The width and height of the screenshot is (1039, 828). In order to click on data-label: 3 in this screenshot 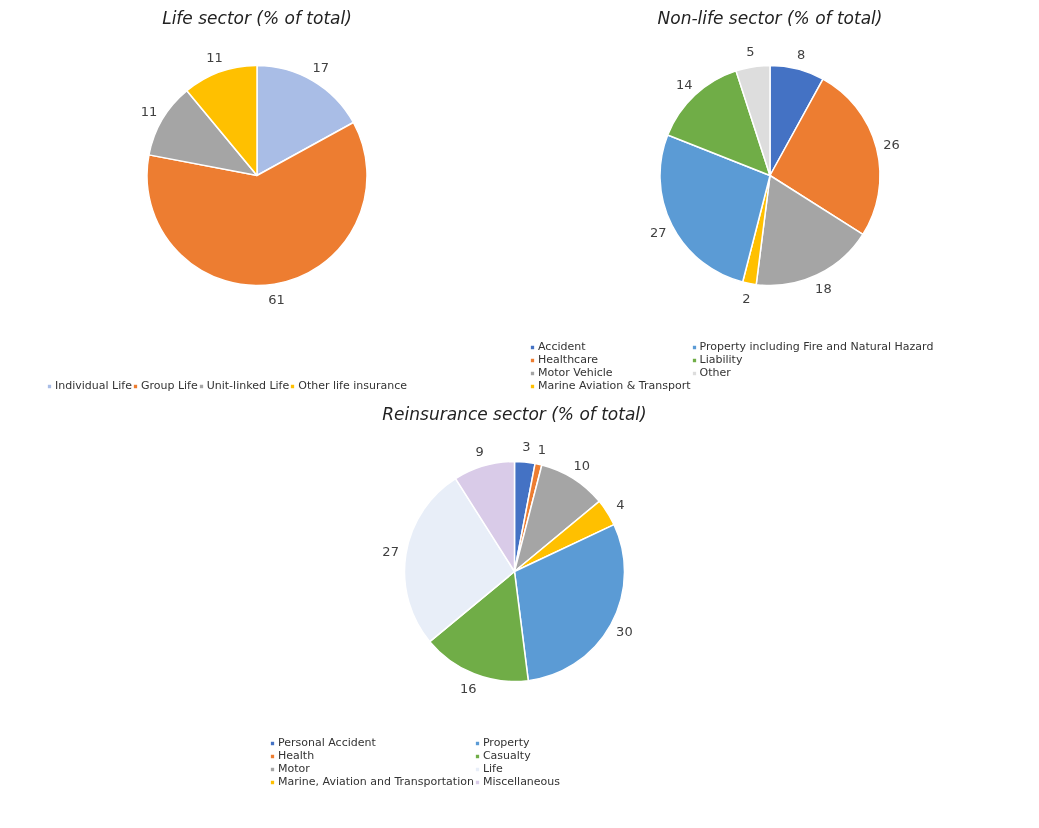, I will do `click(526, 447)`.